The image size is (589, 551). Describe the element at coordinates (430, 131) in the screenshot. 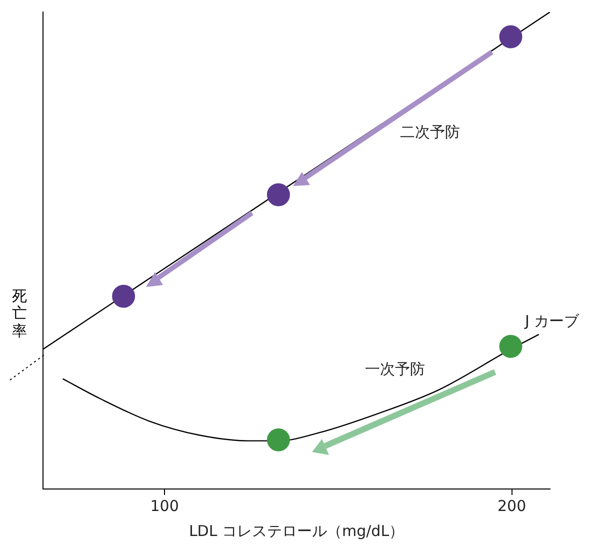

I see `annotation: 二次予防` at that location.